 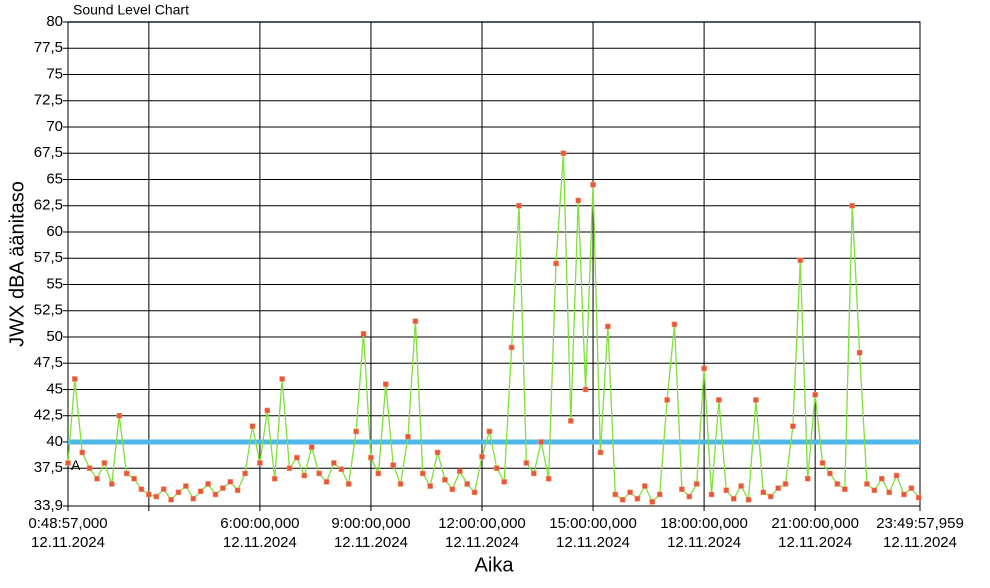 What do you see at coordinates (482, 533) in the screenshot?
I see `x-tick-label: 12:00:00,000 12.11.2024` at bounding box center [482, 533].